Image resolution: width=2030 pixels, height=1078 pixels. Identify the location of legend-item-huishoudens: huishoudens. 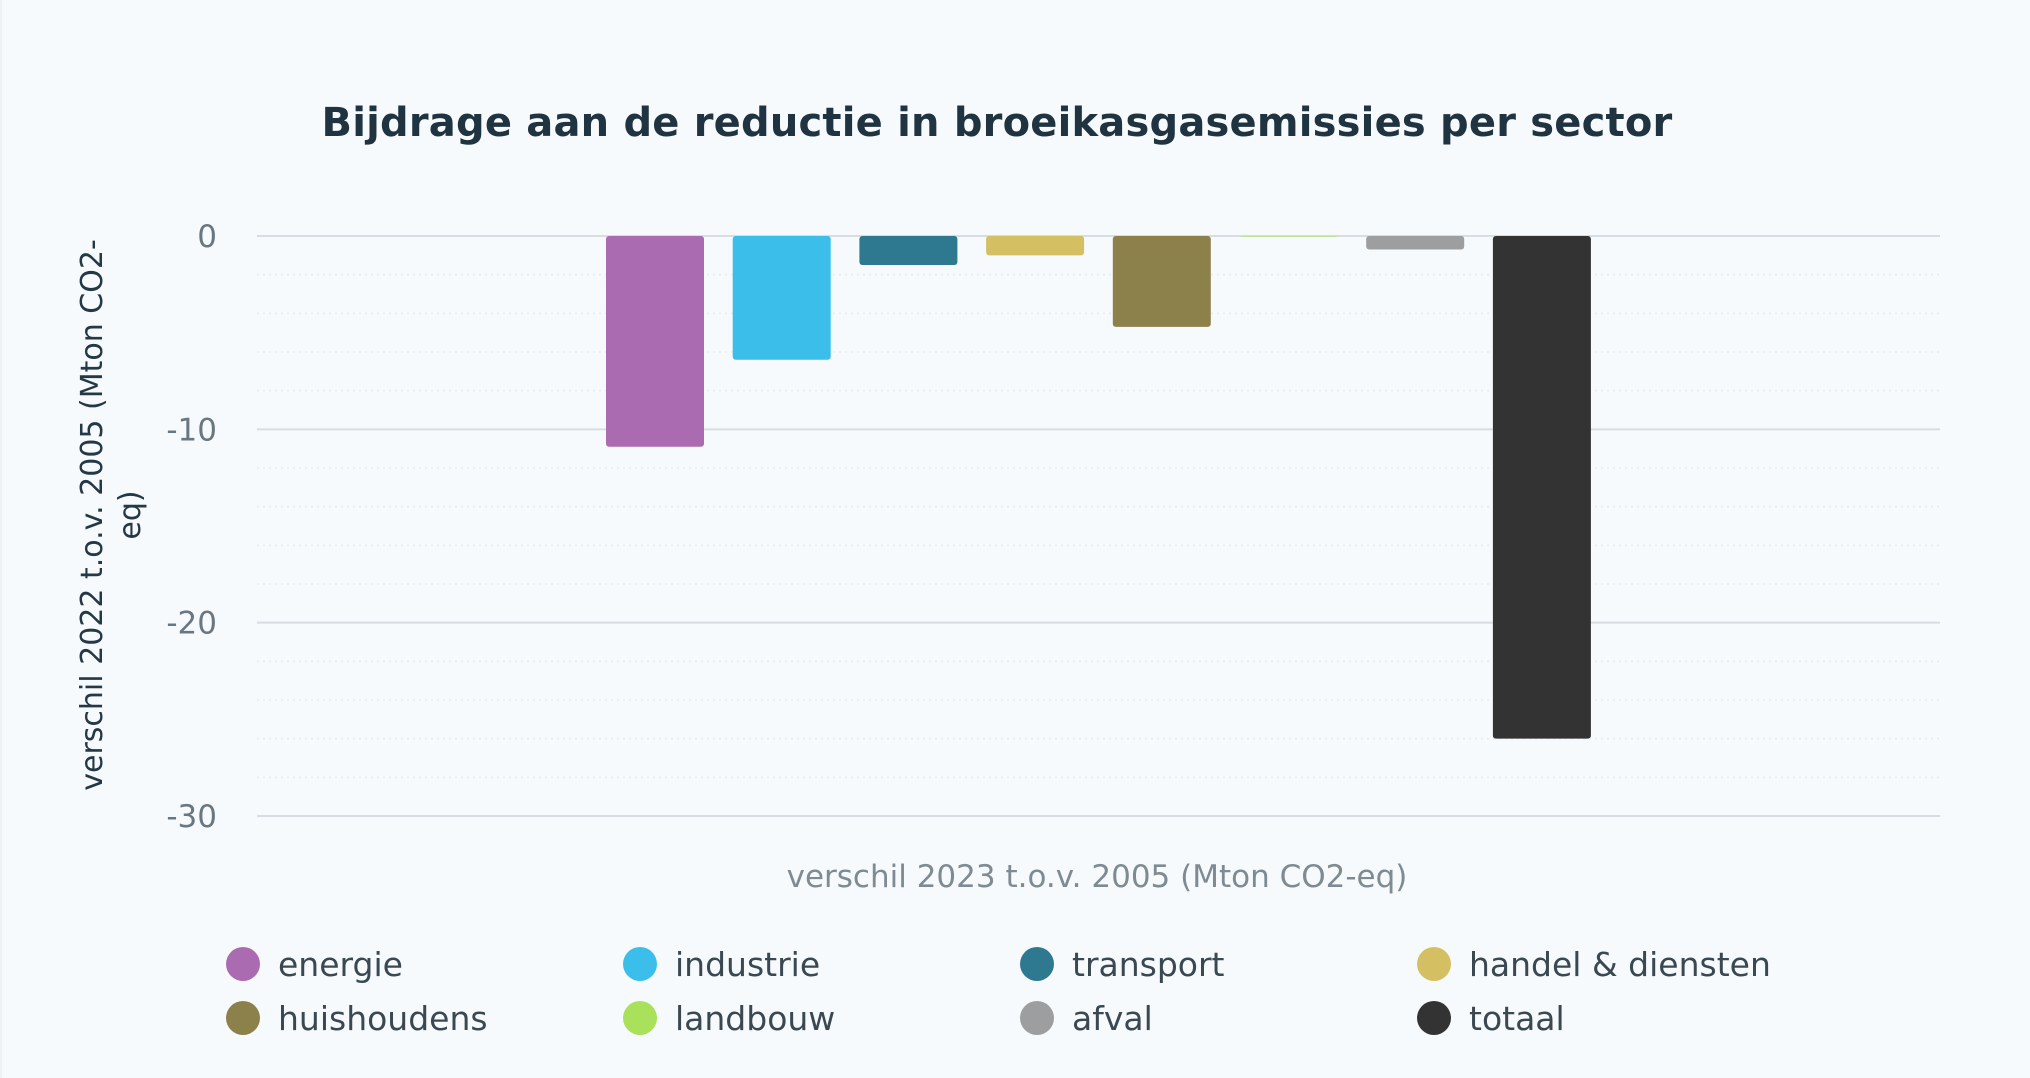
(424, 1018).